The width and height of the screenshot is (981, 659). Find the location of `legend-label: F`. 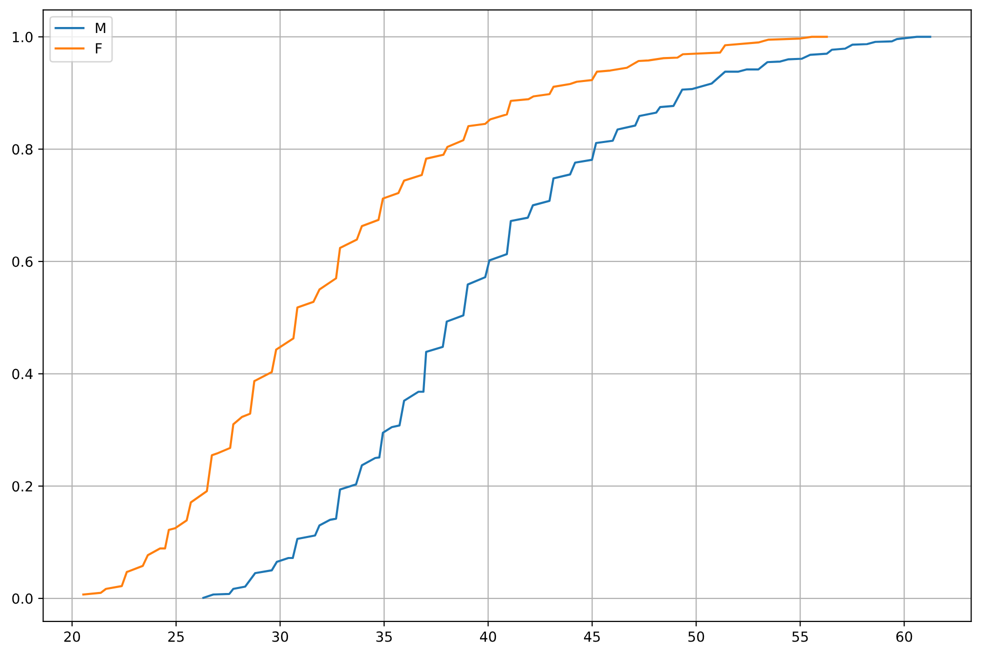

legend-label: F is located at coordinates (99, 48).